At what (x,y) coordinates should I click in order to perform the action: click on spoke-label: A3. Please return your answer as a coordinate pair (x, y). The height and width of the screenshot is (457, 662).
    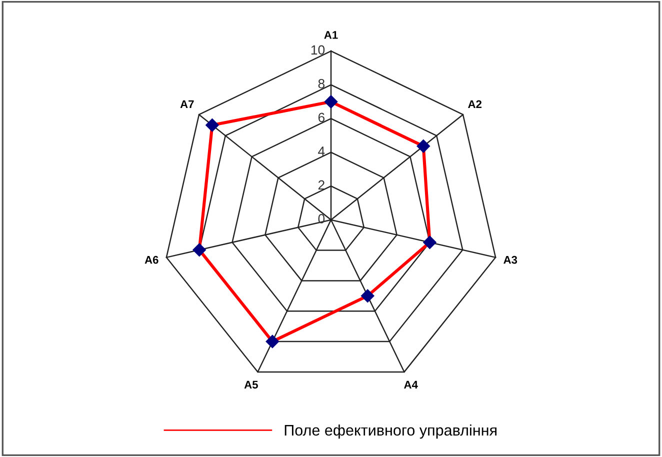
    Looking at the image, I should click on (511, 260).